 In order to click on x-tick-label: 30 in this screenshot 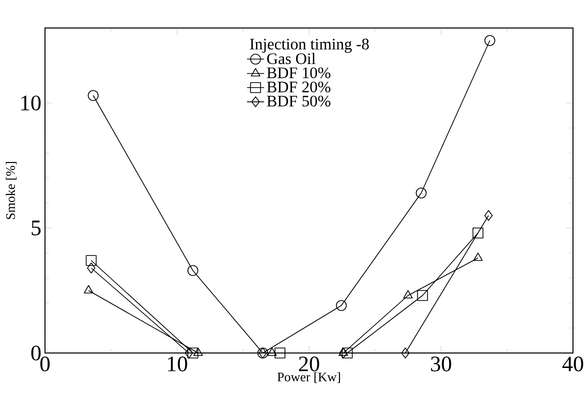, I will do `click(441, 364)`.